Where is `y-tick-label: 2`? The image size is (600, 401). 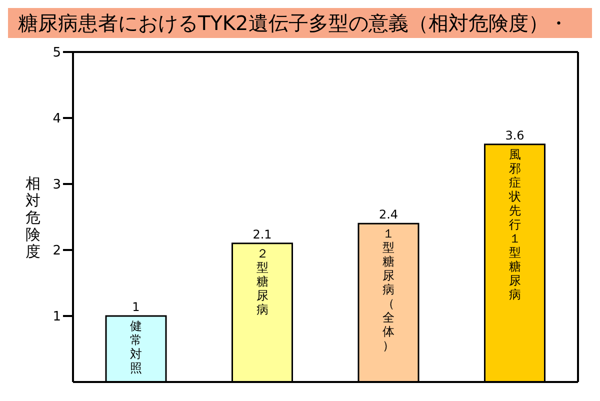
y-tick-label: 2 is located at coordinates (56, 251).